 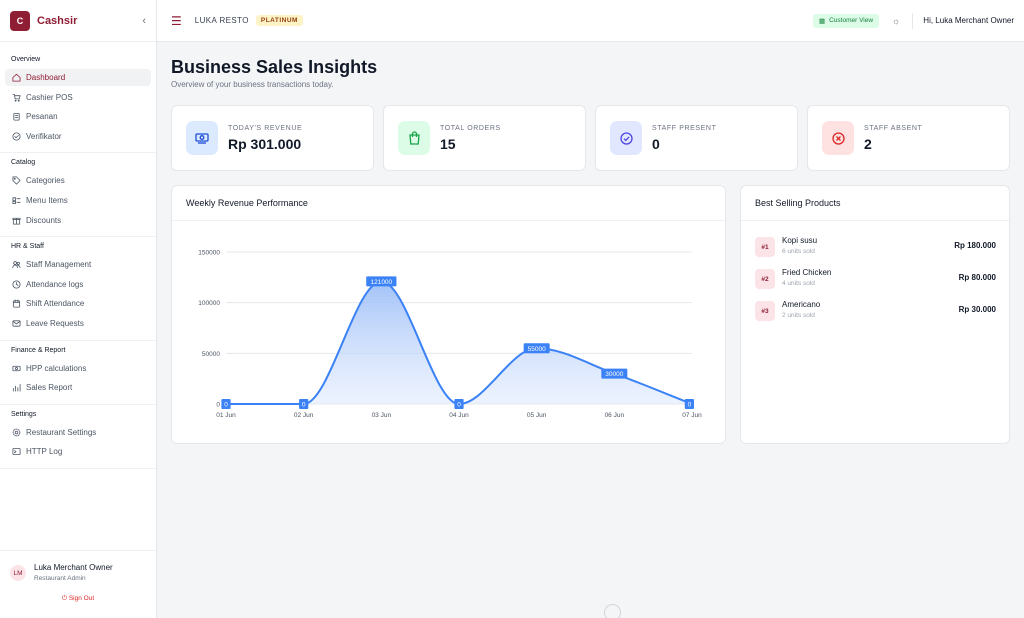 What do you see at coordinates (78, 451) in the screenshot?
I see `sidebar-item-http-log: HTTP Log` at bounding box center [78, 451].